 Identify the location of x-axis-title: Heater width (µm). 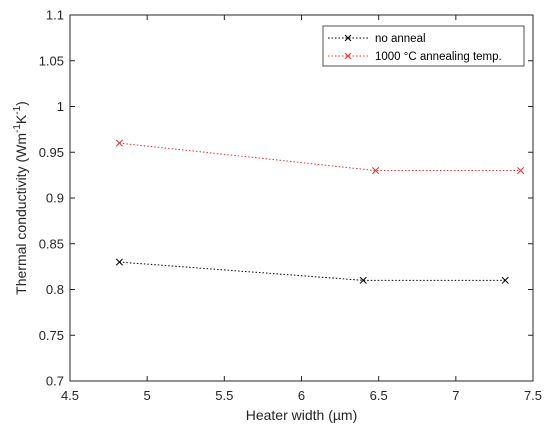
(302, 415).